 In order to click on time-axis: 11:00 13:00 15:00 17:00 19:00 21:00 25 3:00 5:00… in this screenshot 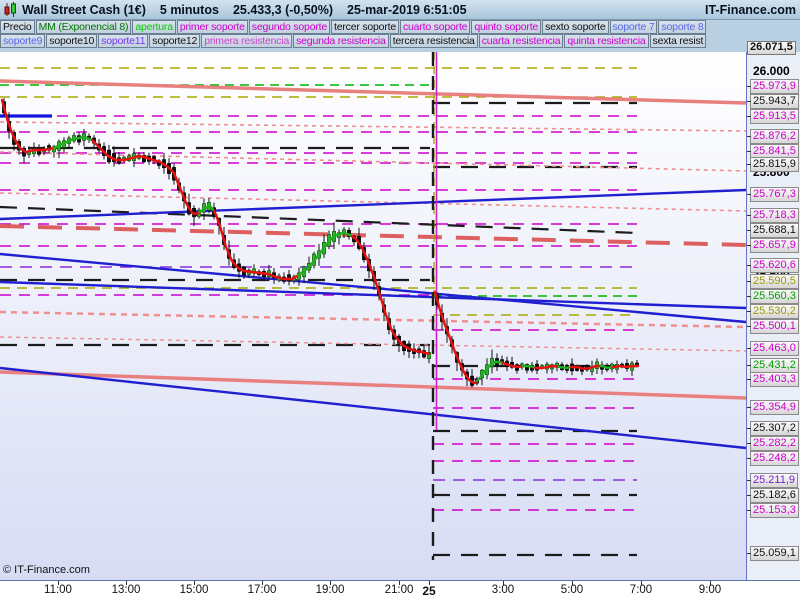, I will do `click(400, 590)`.